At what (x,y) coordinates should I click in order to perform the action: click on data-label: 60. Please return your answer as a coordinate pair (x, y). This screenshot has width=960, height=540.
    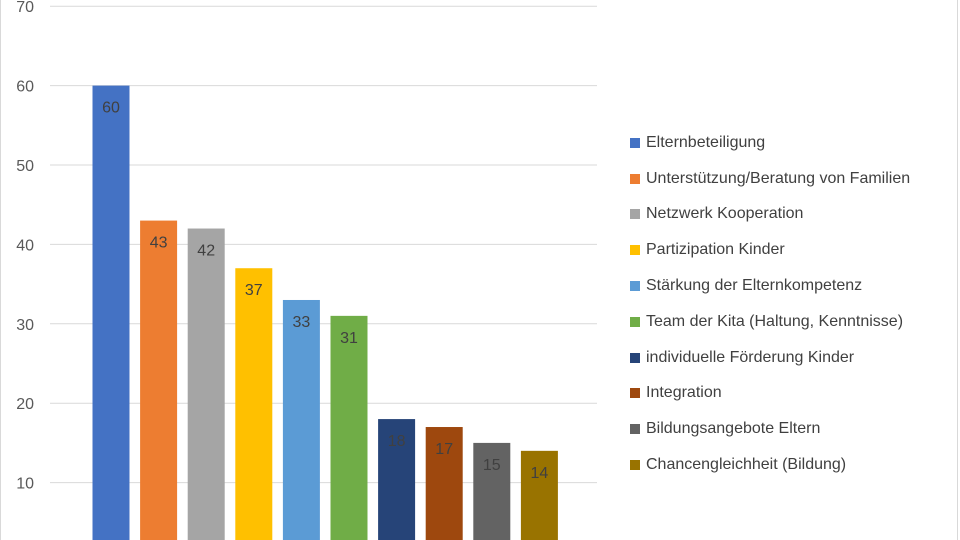
    Looking at the image, I should click on (111, 108).